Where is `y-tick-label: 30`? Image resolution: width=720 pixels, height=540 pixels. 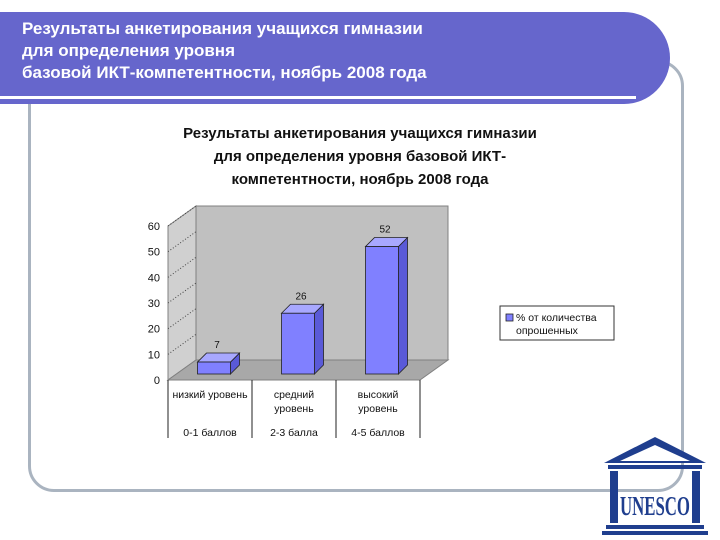
y-tick-label: 30 is located at coordinates (154, 304).